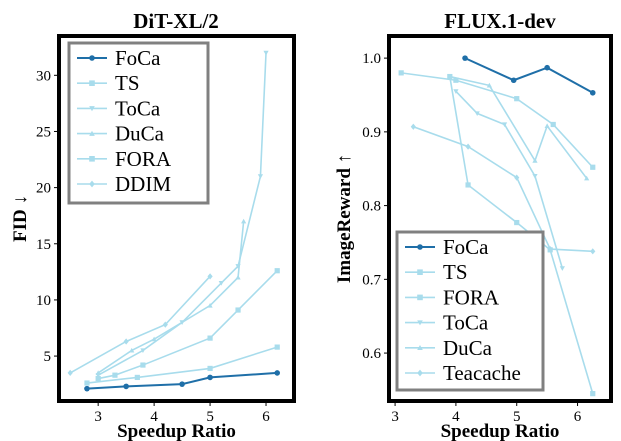  What do you see at coordinates (138, 108) in the screenshot?
I see `legend-label: ToCa` at bounding box center [138, 108].